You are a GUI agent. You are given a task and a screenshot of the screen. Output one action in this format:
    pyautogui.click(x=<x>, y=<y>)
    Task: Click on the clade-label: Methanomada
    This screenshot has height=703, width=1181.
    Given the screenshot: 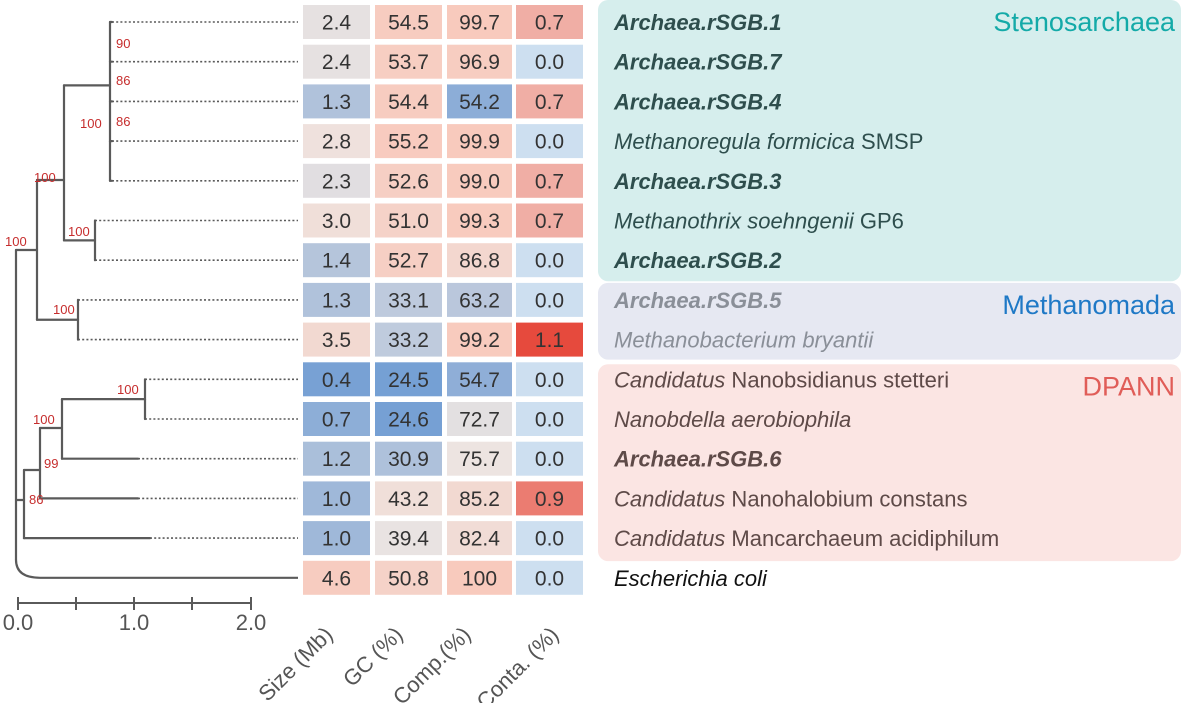 What is the action you would take?
    pyautogui.click(x=1089, y=305)
    